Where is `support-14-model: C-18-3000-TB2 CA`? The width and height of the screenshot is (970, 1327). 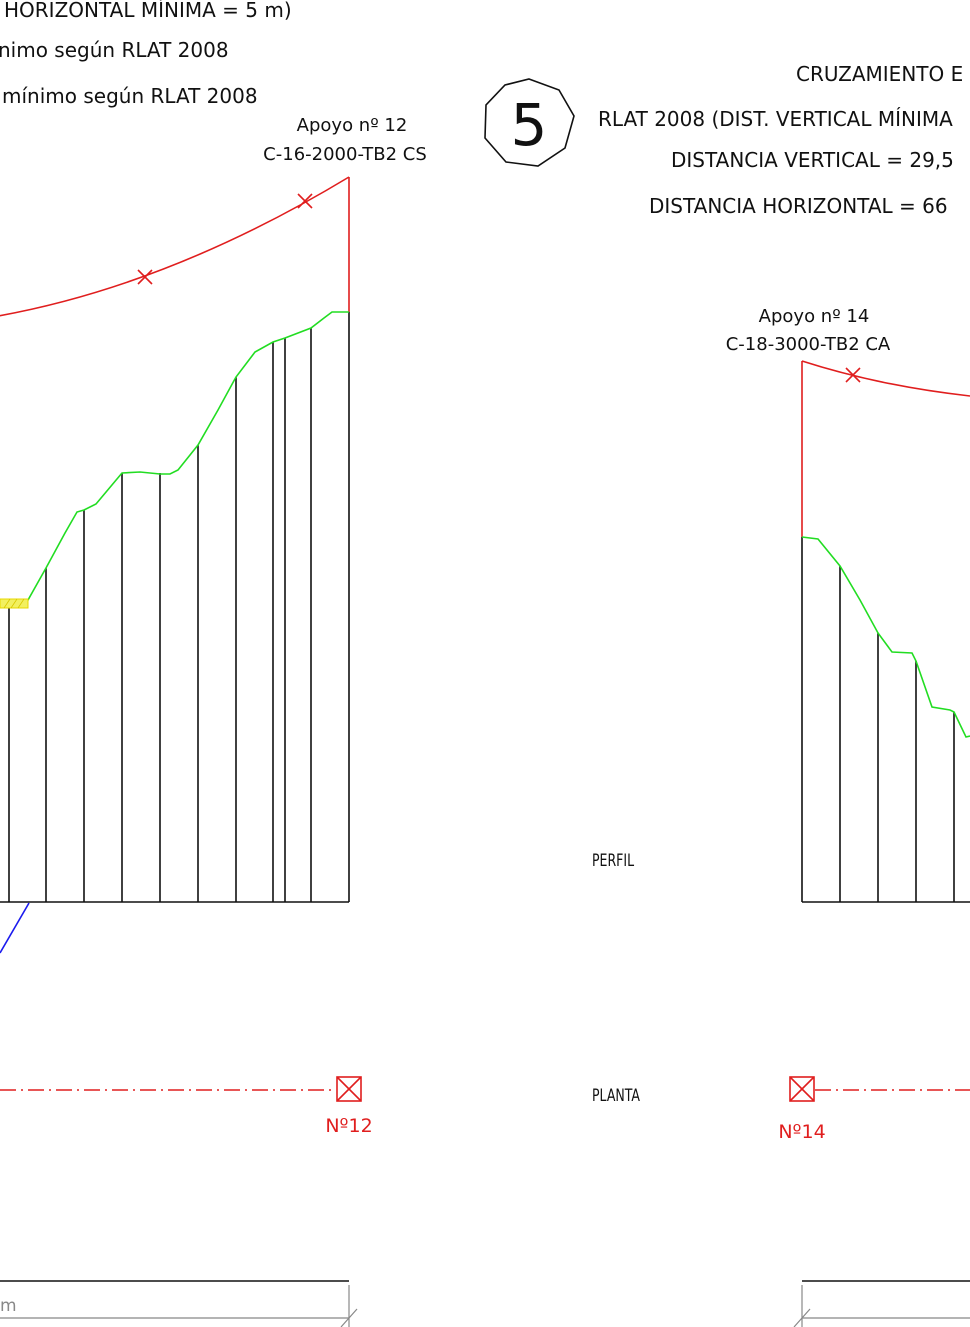 support-14-model: C-18-3000-TB2 CA is located at coordinates (808, 344).